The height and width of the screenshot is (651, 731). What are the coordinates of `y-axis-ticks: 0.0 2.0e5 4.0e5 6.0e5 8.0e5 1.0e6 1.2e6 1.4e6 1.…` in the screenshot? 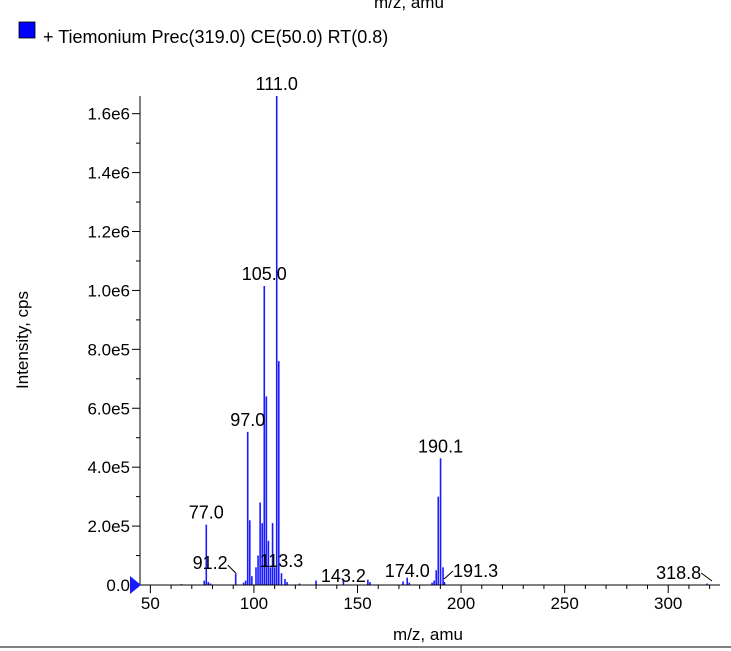 It's located at (113, 350).